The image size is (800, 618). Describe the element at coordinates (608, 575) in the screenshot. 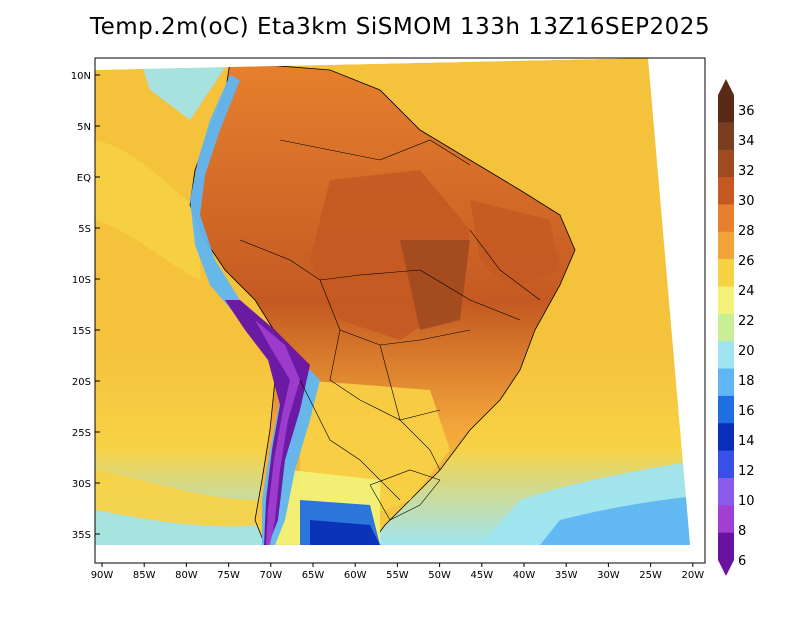

I see `longitude-tick-label: 30W` at that location.